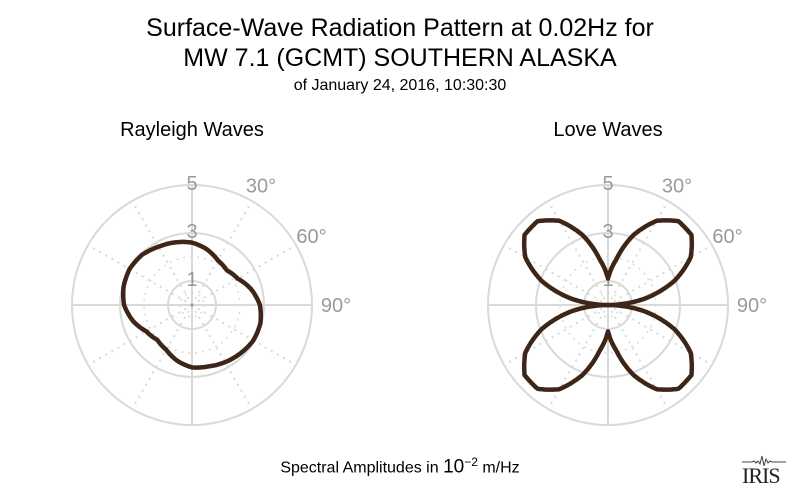 This screenshot has width=800, height=496. I want to click on rayleigh-pattern-curve, so click(192, 304).